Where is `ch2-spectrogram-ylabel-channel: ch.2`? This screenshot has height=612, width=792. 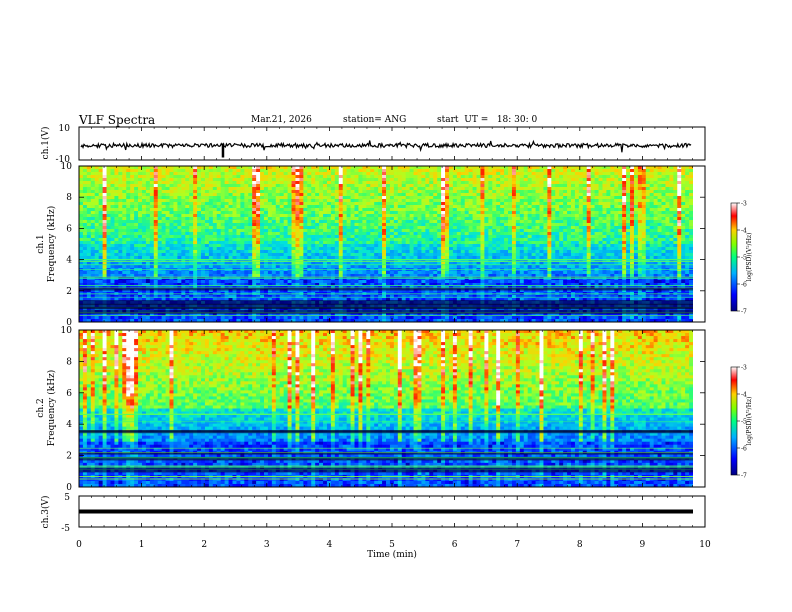 ch2-spectrogram-ylabel-channel: ch.2 is located at coordinates (41, 407).